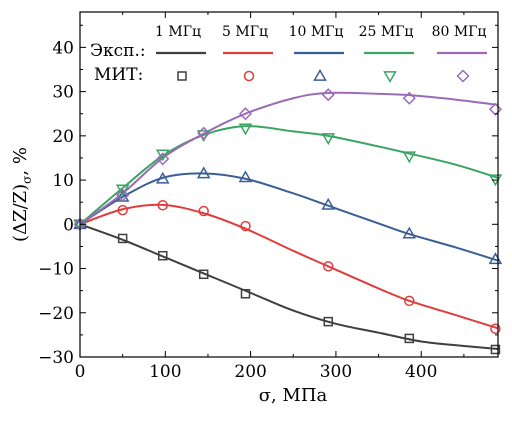 The height and width of the screenshot is (425, 512). Describe the element at coordinates (459, 32) in the screenshot. I see `legend-series-name: 80 МГц` at that location.